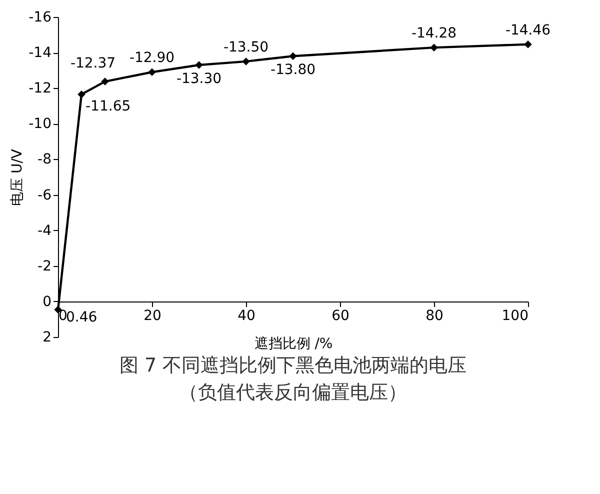 Image resolution: width=600 pixels, height=494 pixels. What do you see at coordinates (153, 316) in the screenshot?
I see `x-tick-label: 20` at bounding box center [153, 316].